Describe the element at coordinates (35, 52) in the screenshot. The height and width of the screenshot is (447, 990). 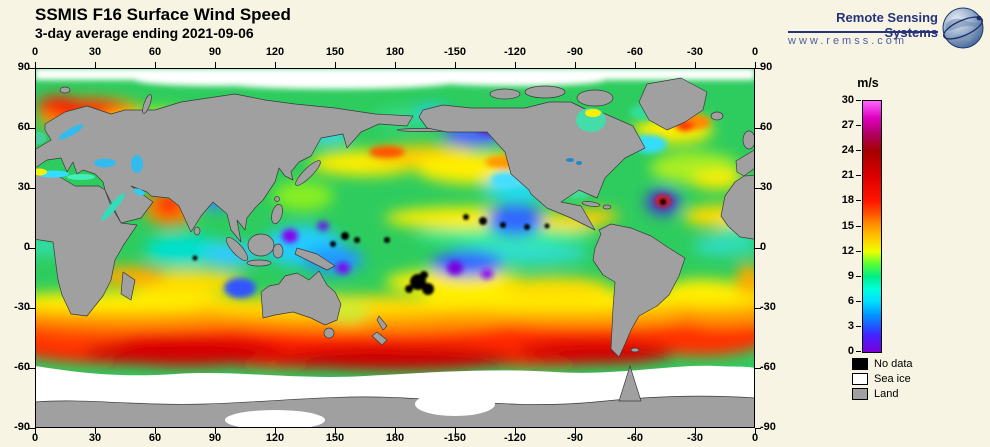
I see `lon-tick-label-top: 0` at that location.